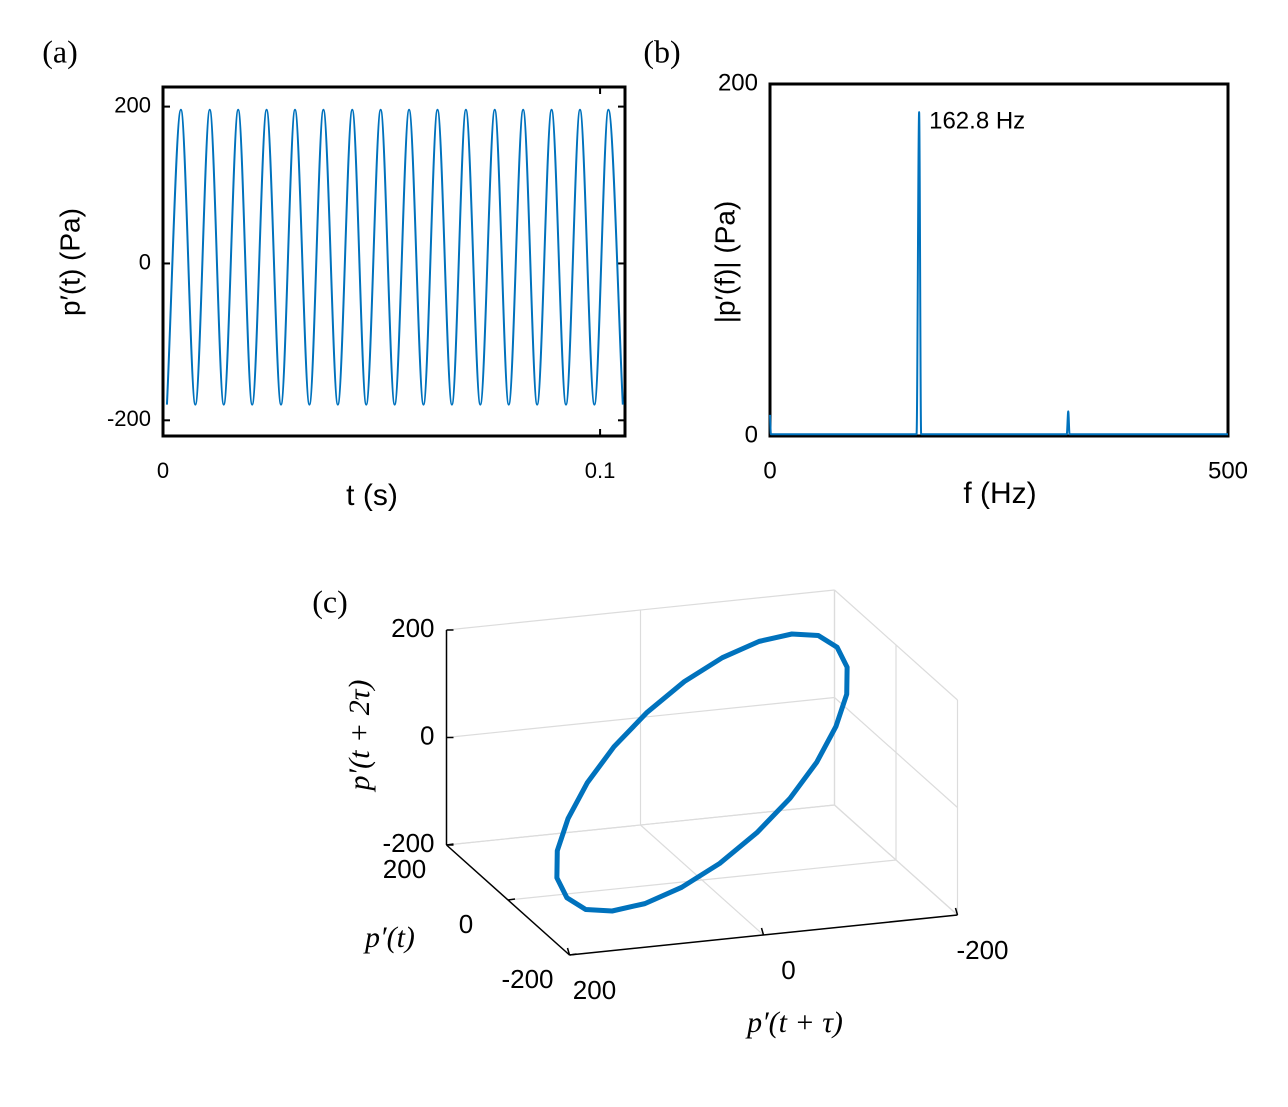 This screenshot has height=1107, width=1288. What do you see at coordinates (999, 493) in the screenshot?
I see `x-axis-label: f (Hz)` at bounding box center [999, 493].